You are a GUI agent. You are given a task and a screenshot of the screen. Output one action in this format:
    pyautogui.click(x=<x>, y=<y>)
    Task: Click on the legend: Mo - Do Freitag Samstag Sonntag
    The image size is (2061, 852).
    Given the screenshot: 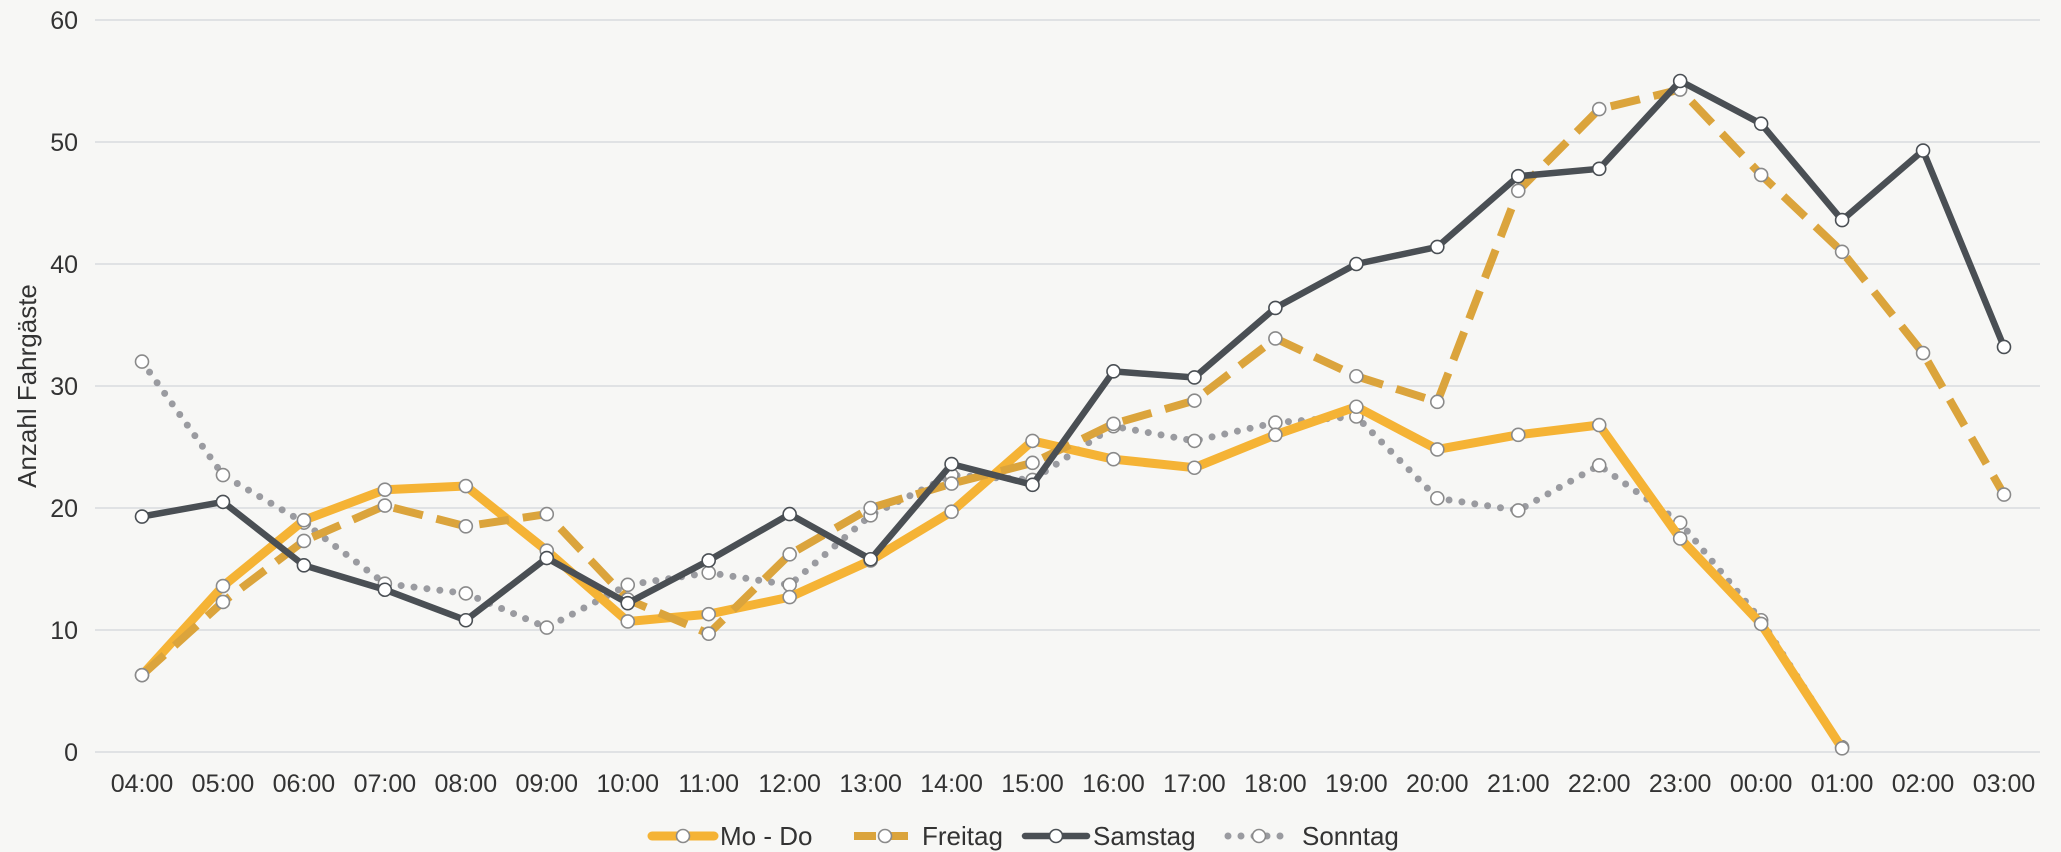 What is the action you would take?
    pyautogui.click(x=1023, y=836)
    